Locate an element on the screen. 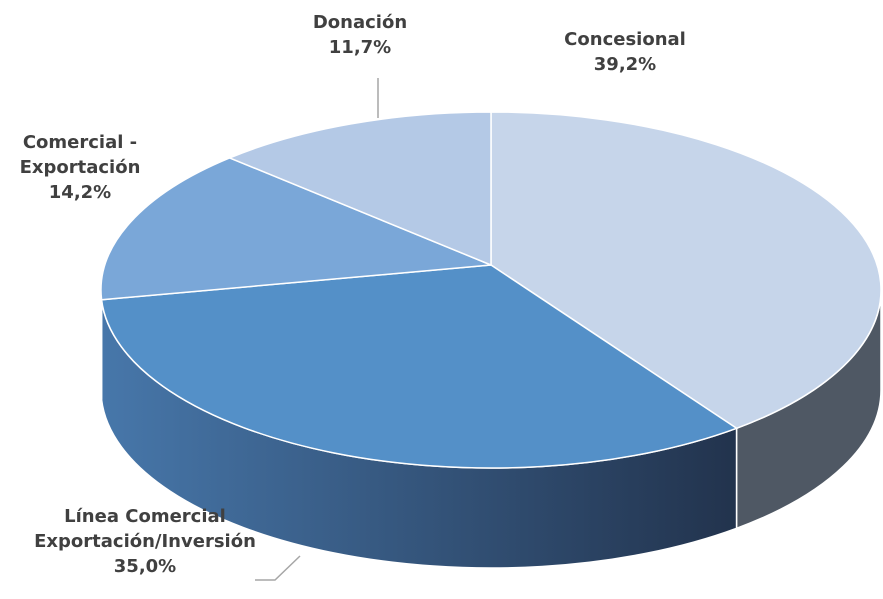 The width and height of the screenshot is (883, 599). slice-value-label: 14,2% is located at coordinates (80, 192).